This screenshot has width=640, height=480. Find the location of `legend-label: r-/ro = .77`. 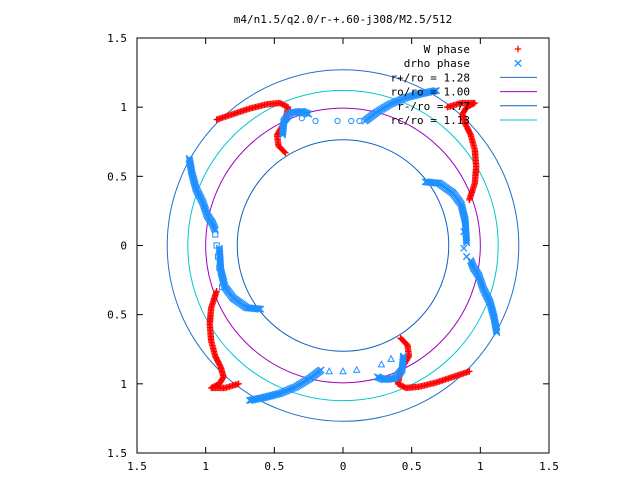

legend-label: r-/ro = .77 is located at coordinates (433, 106).